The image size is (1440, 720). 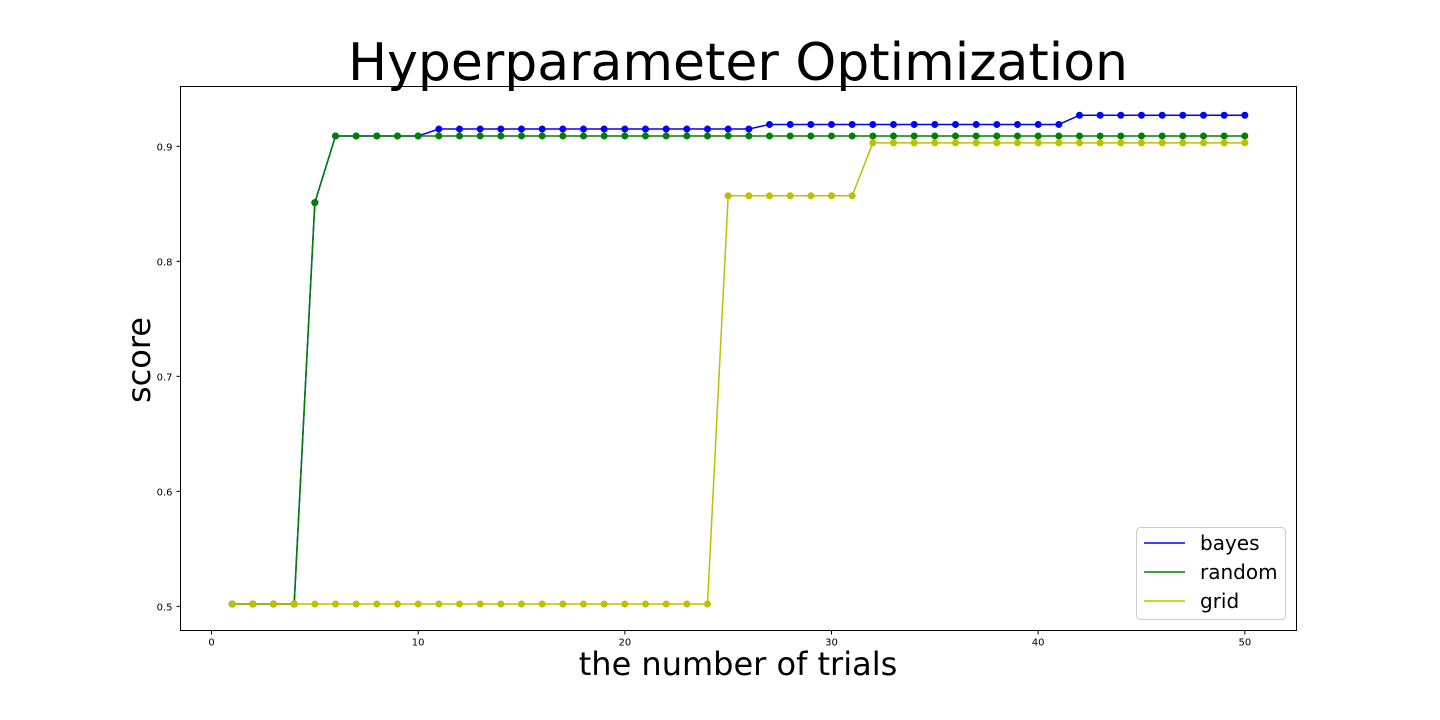 I want to click on x-tick-label: 30, so click(x=831, y=643).